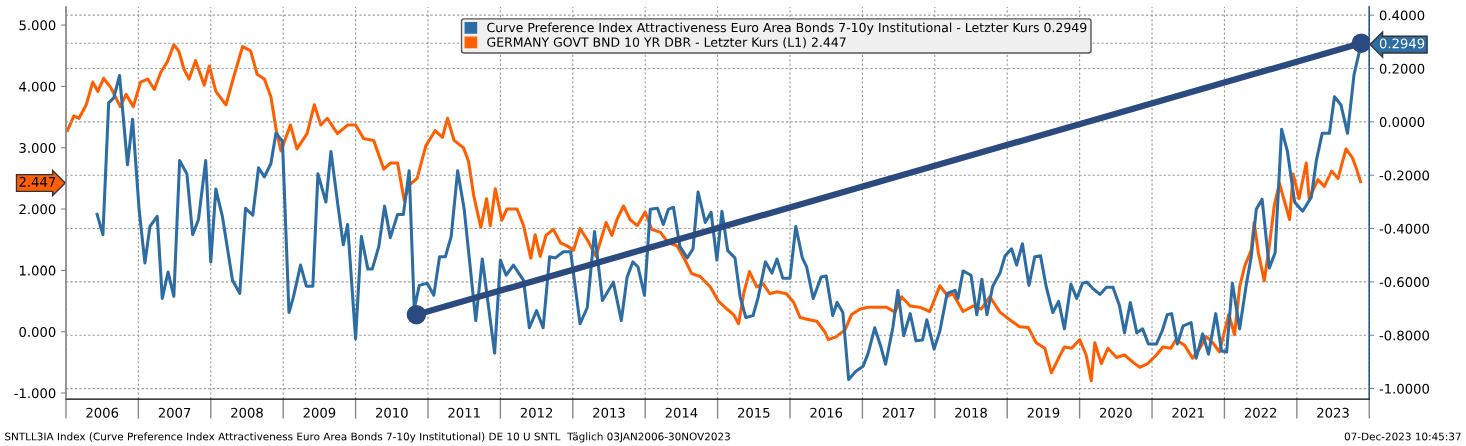  I want to click on x-tick-label: 2023, so click(1333, 412).